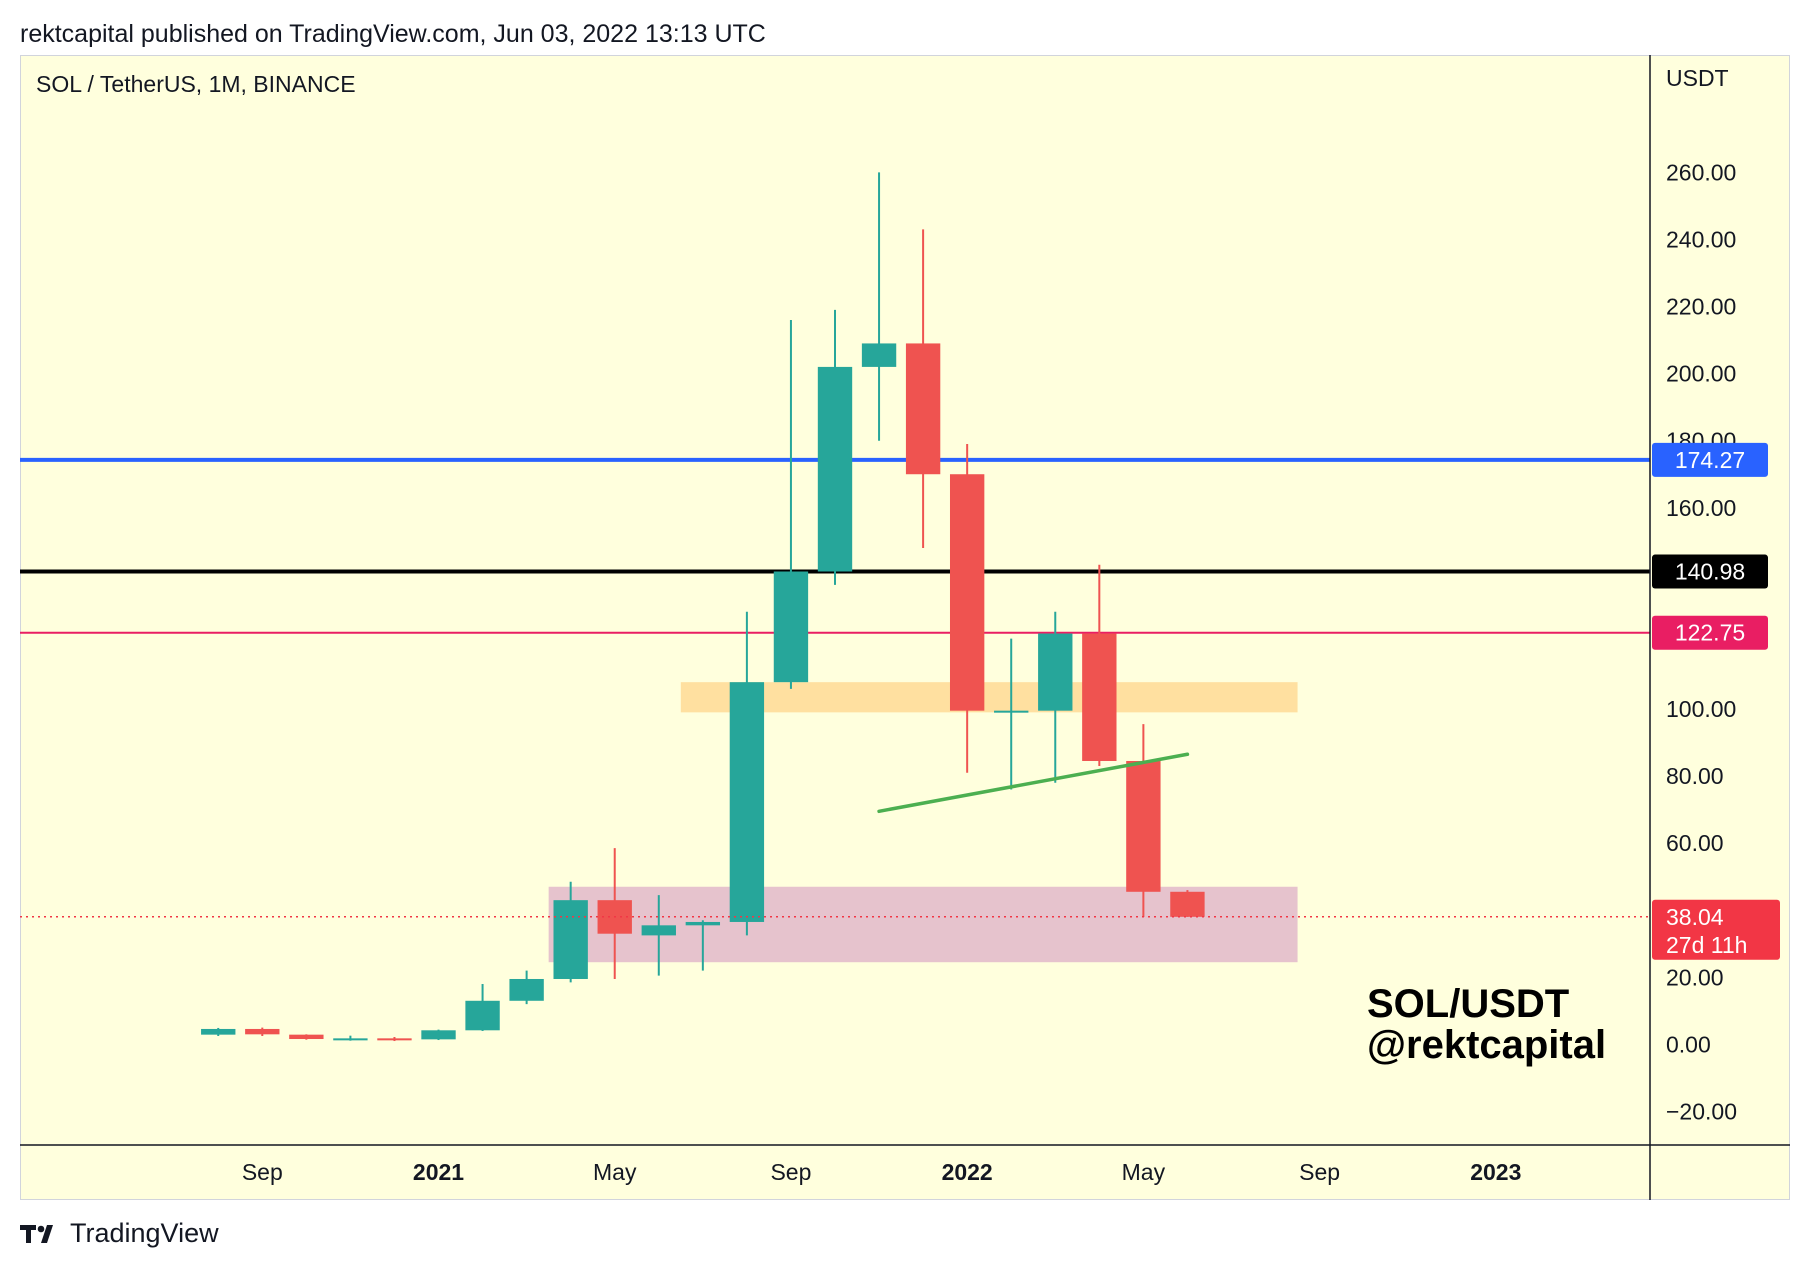 This screenshot has width=1800, height=1264. I want to click on price-tag-label: 122.75, so click(1710, 633).